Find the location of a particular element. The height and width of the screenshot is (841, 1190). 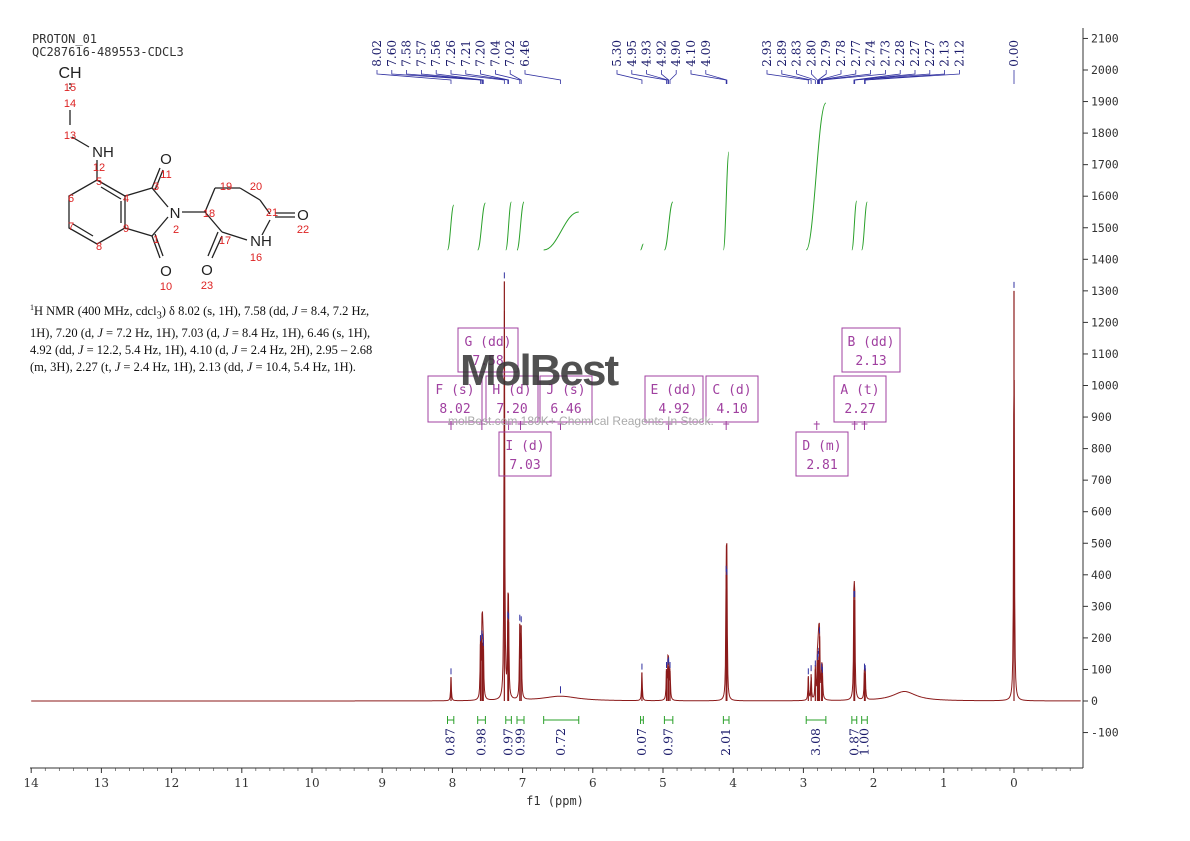

multiplet-shift: 7.20 is located at coordinates (511, 409).